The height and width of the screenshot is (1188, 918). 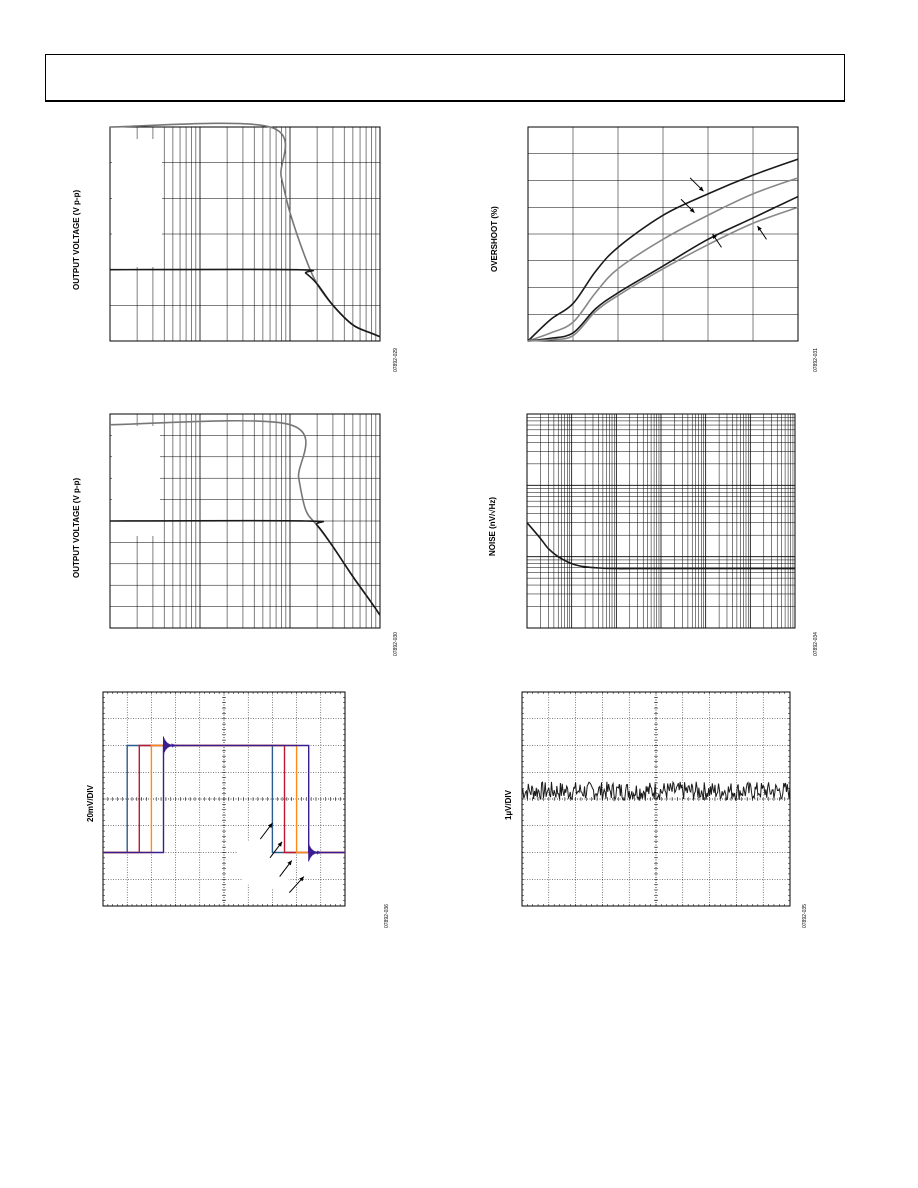 I want to click on chart2-svg, so click(x=663, y=234).